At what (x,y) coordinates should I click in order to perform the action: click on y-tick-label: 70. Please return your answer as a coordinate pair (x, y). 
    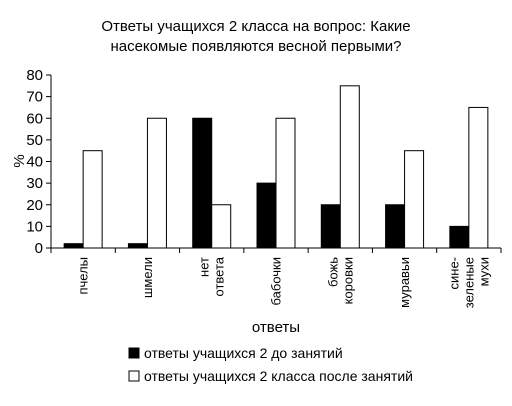
    Looking at the image, I should click on (34, 97).